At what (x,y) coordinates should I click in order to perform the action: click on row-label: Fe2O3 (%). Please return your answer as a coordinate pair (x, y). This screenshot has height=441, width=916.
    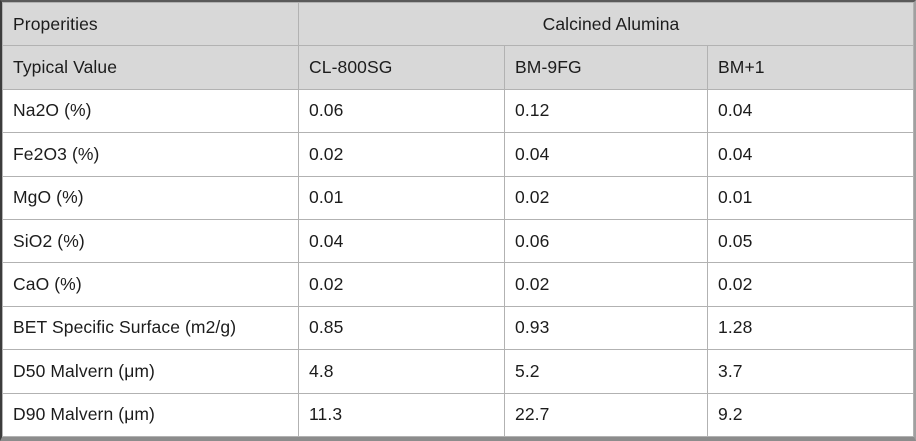
    Looking at the image, I should click on (150, 154).